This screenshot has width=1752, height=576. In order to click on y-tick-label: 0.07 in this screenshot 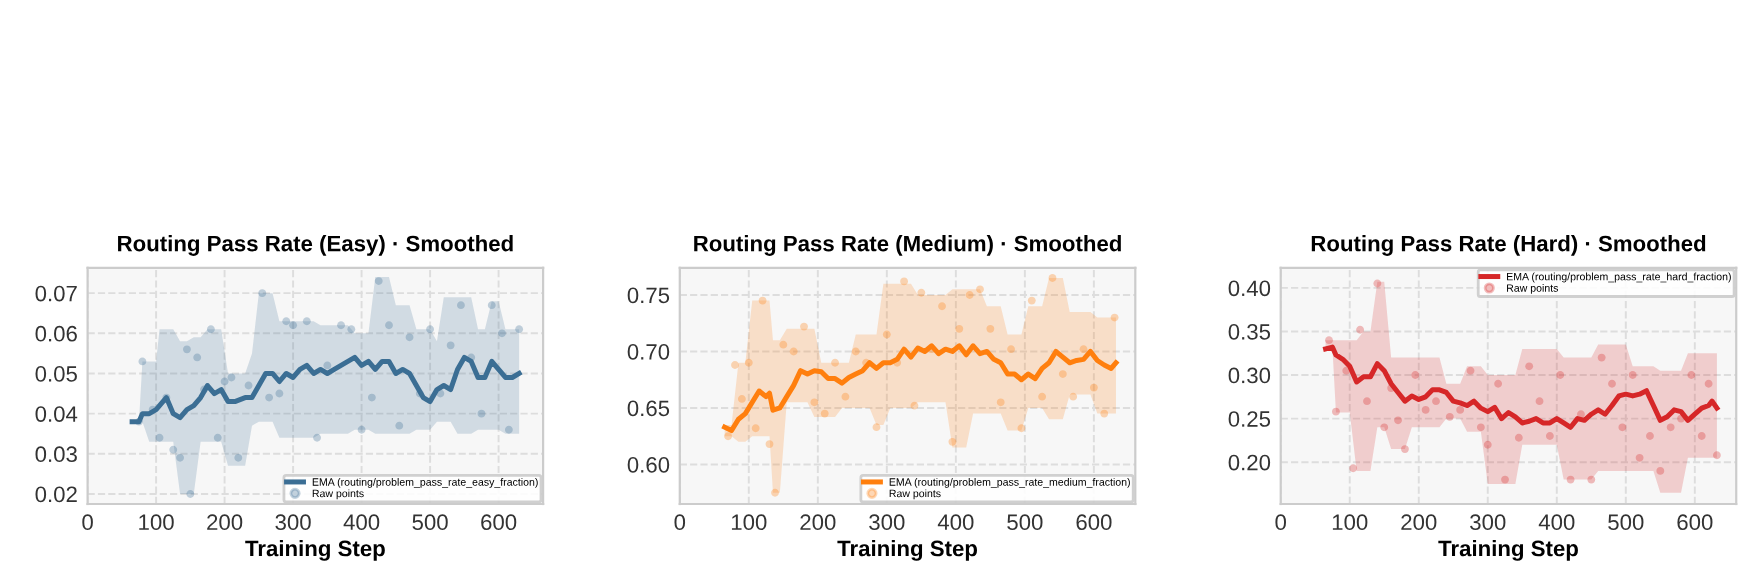, I will do `click(56, 293)`.